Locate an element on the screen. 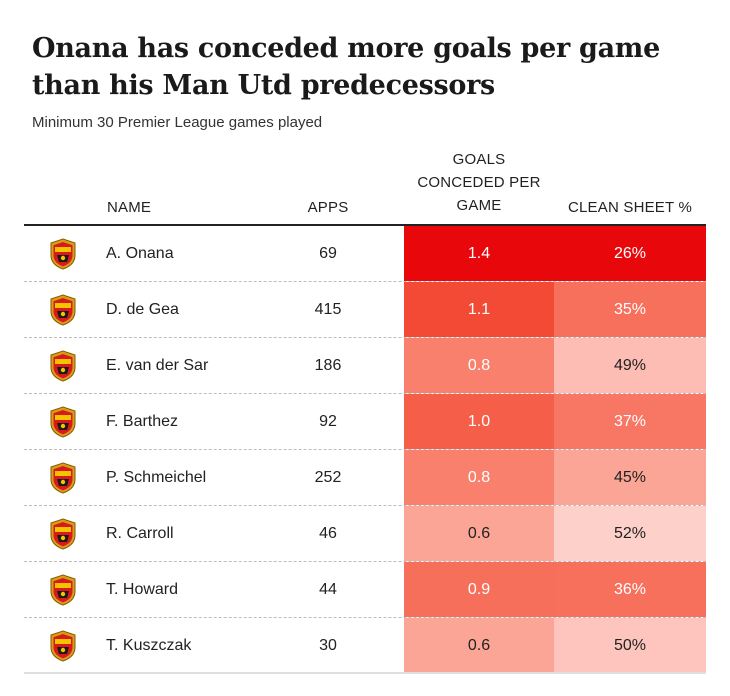 Image resolution: width=730 pixels, height=696 pixels. goals-per-game-cell: 1.1 is located at coordinates (479, 309).